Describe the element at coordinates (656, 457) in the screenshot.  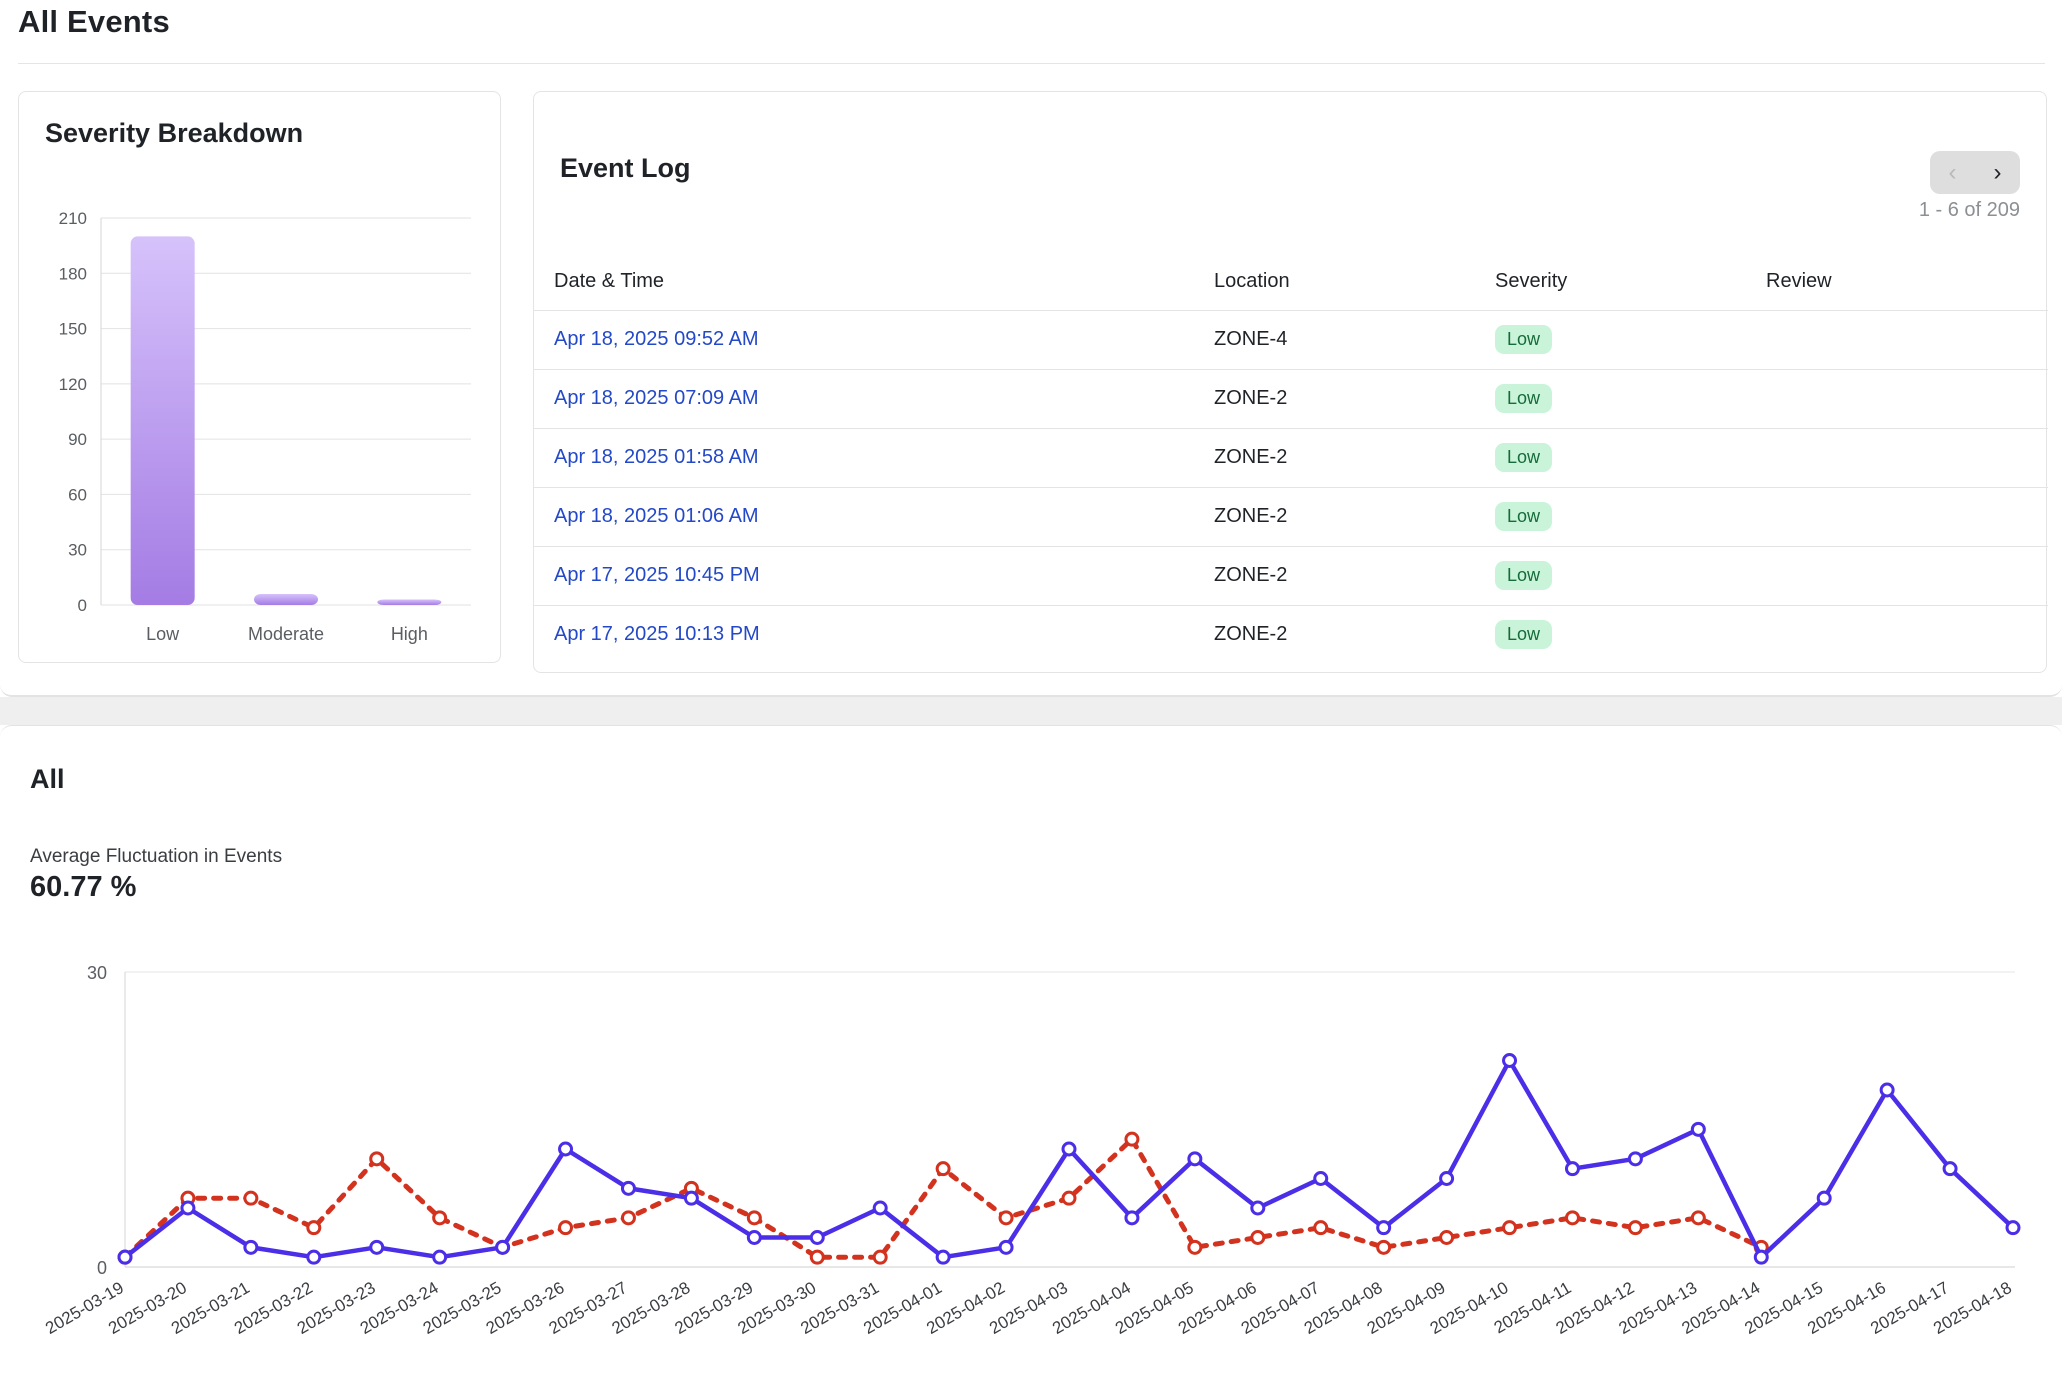
I see `event-date-link: Apr 18, 2025 01:58 AM` at that location.